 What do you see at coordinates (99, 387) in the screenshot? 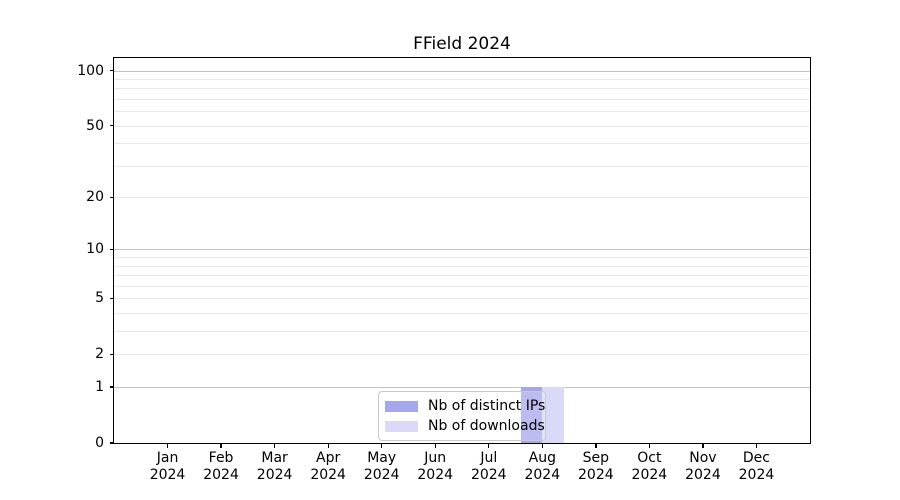
I see `y-tick-label: 1` at bounding box center [99, 387].